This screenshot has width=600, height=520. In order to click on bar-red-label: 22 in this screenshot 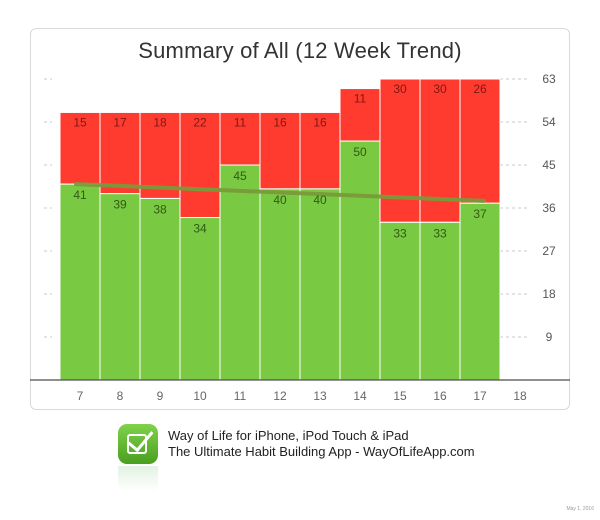, I will do `click(200, 122)`.